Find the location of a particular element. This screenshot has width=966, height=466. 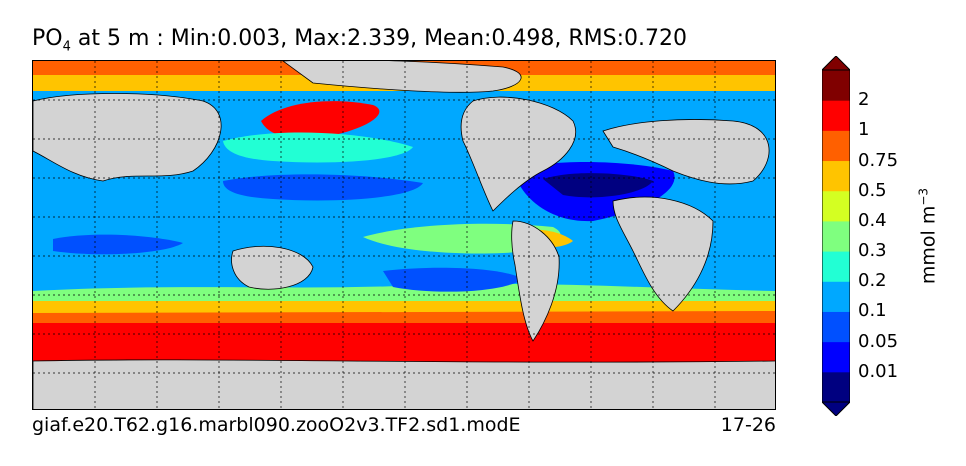

title-variable: PO is located at coordinates (47, 38).